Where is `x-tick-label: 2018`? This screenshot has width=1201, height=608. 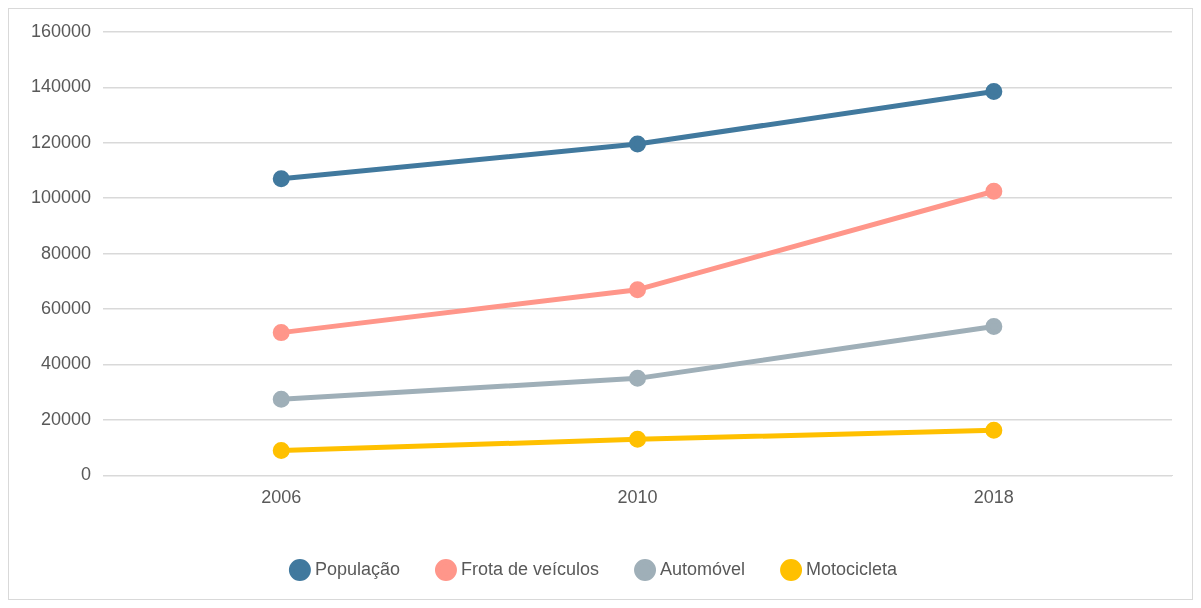 x-tick-label: 2018 is located at coordinates (993, 497).